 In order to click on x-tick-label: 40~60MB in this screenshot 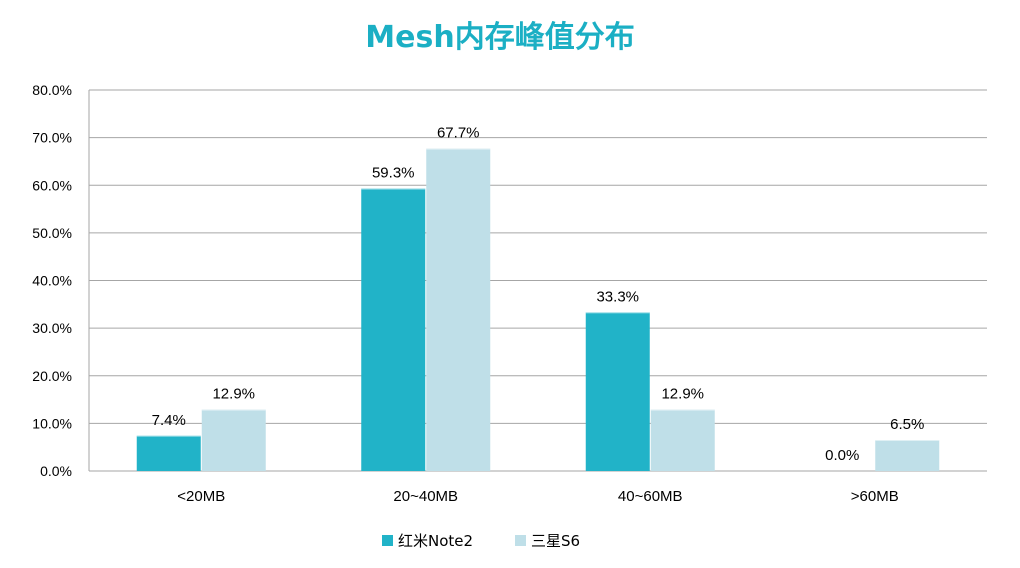, I will do `click(650, 496)`.